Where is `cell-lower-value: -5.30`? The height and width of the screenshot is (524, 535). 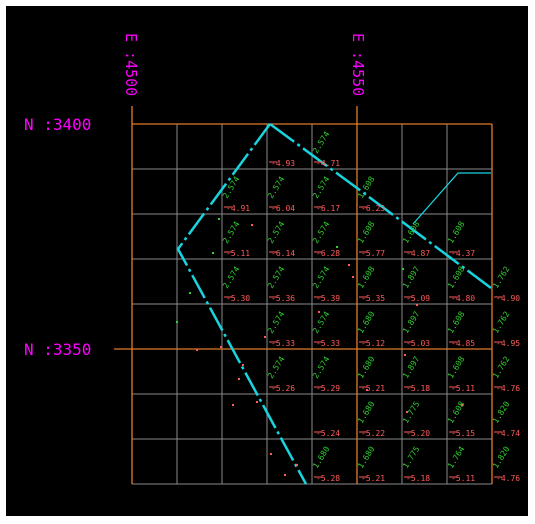 cell-lower-value: -5.30 is located at coordinates (238, 298).